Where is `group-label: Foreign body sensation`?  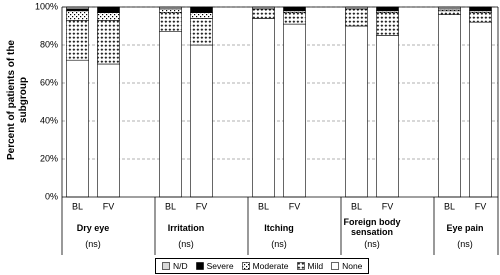
group-label: Foreign body sensation is located at coordinates (372, 227).